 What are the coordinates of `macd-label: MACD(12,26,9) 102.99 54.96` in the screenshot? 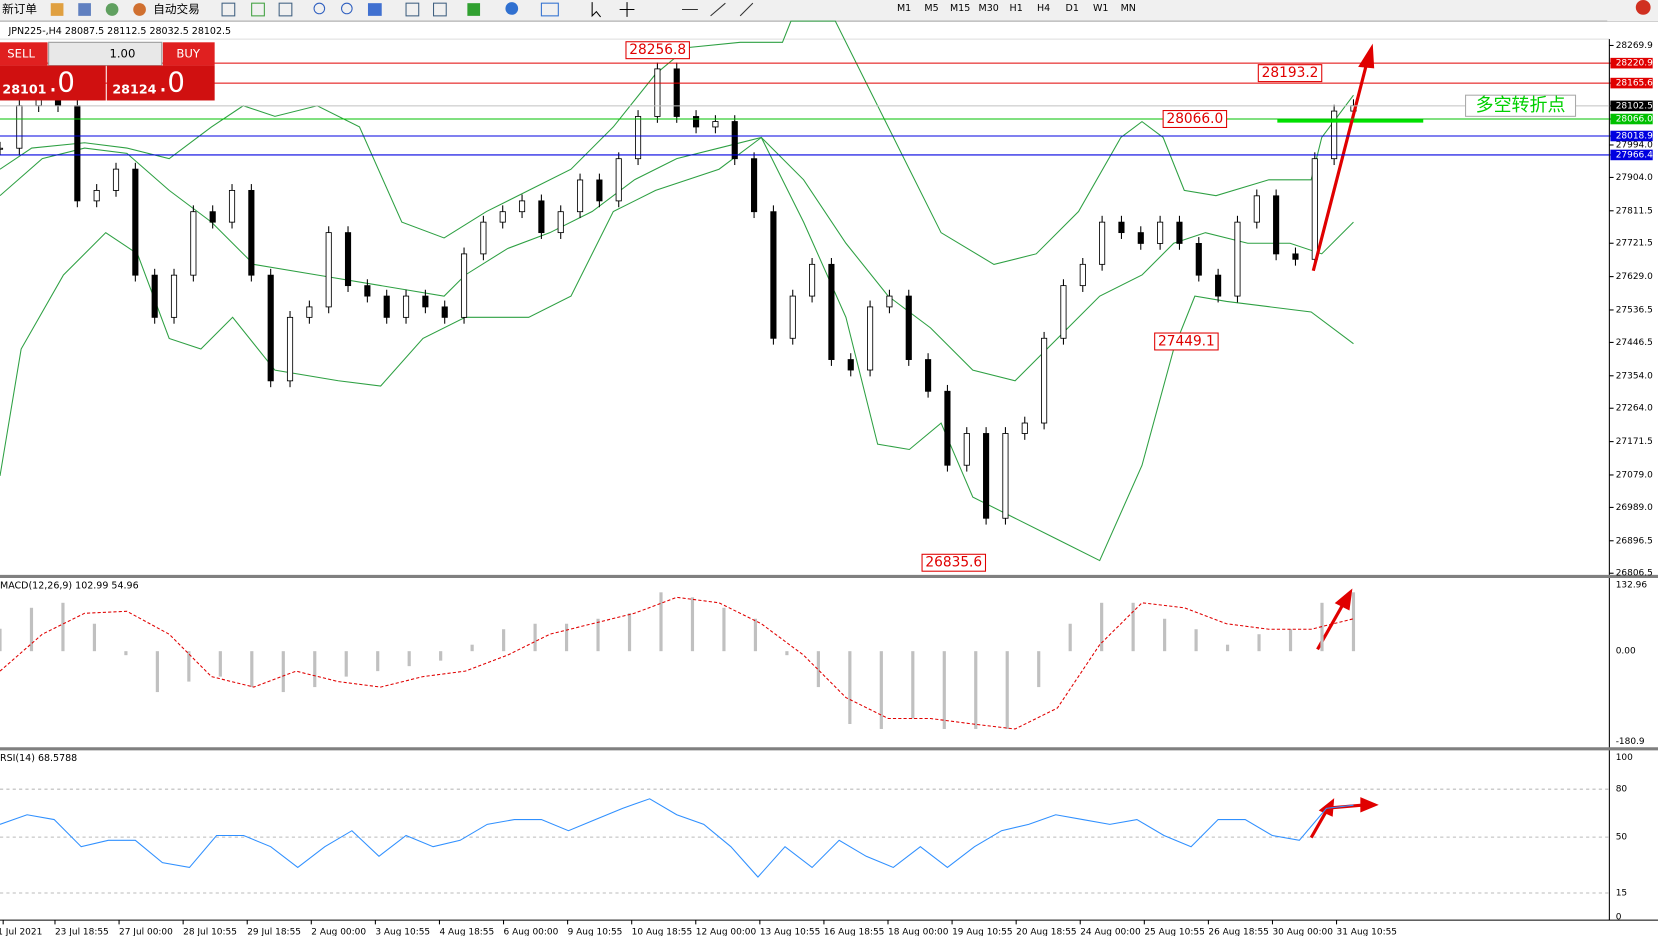 It's located at (69, 585).